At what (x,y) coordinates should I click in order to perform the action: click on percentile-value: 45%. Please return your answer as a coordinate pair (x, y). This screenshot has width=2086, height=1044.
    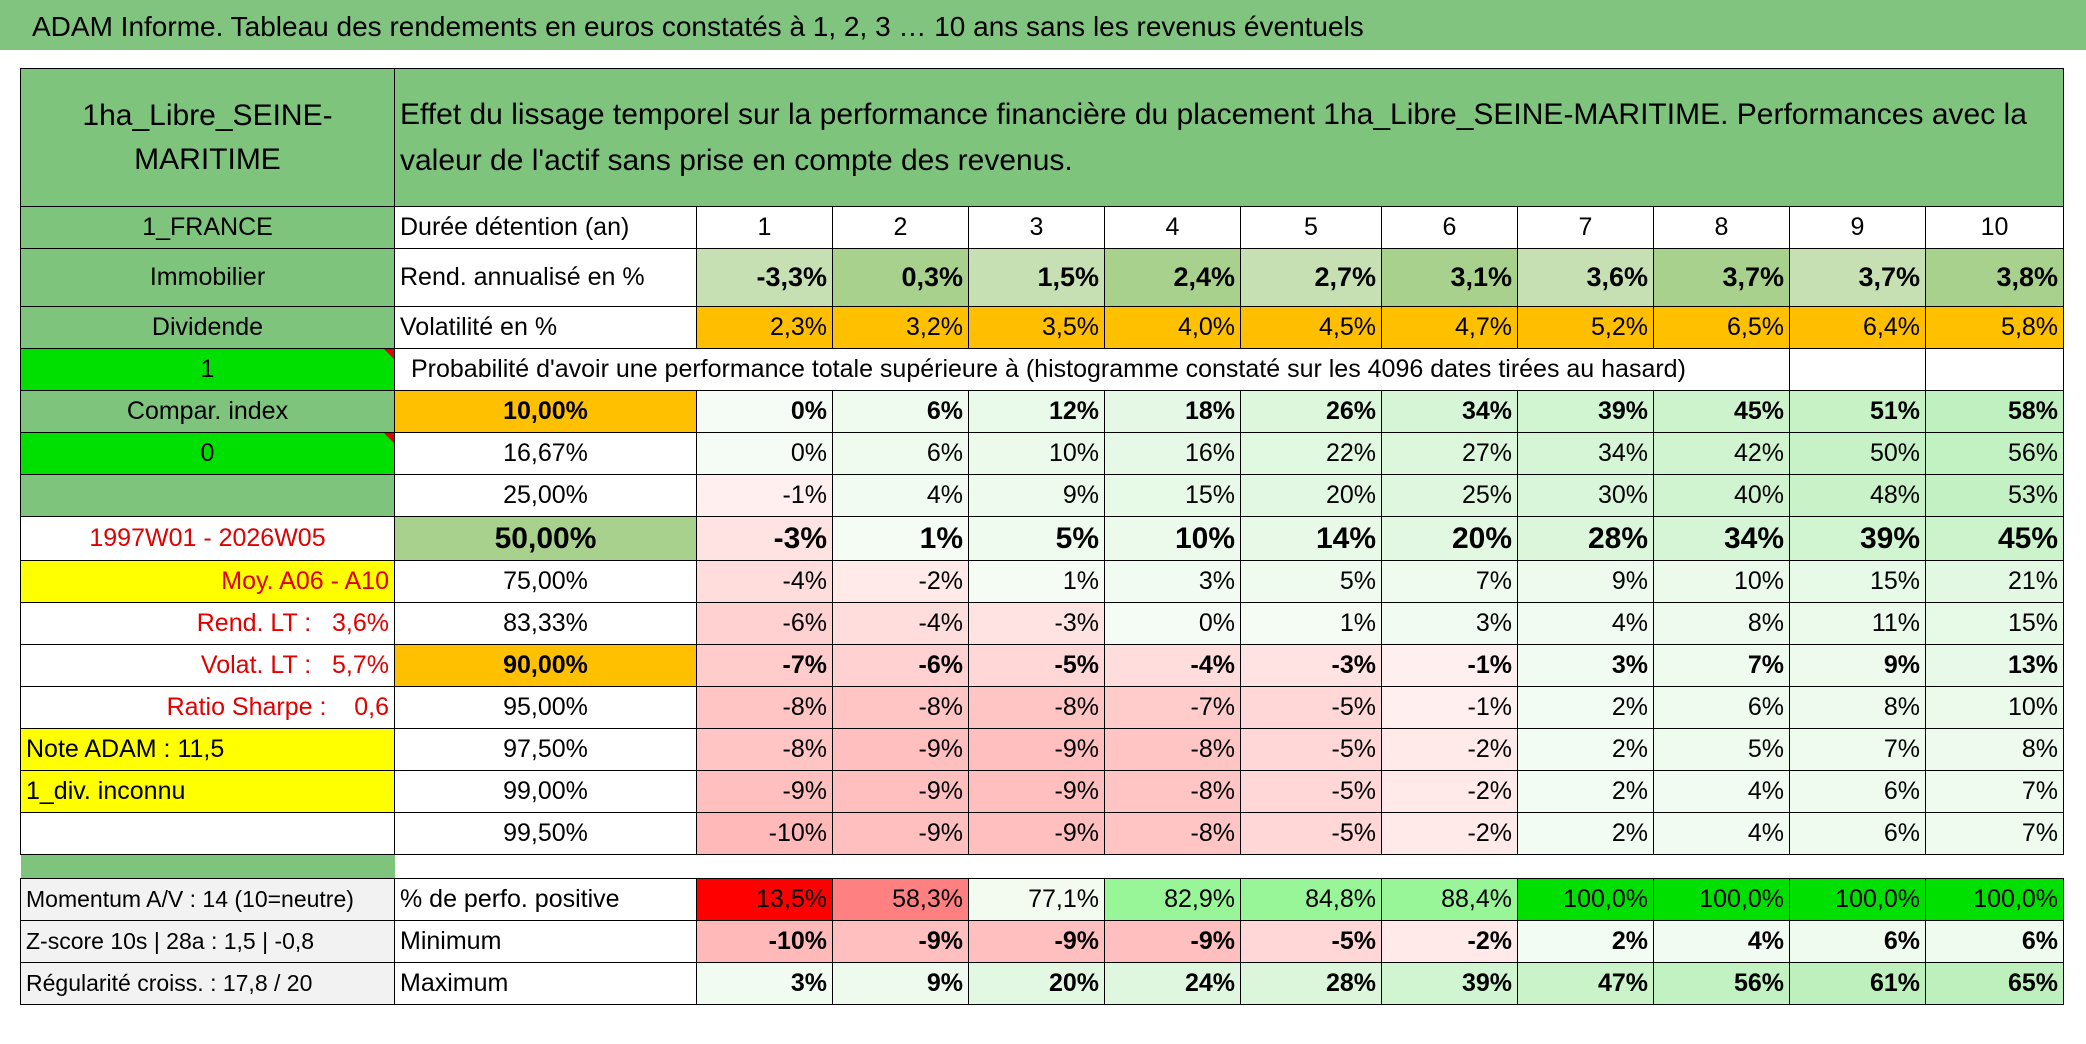
    Looking at the image, I should click on (1721, 411).